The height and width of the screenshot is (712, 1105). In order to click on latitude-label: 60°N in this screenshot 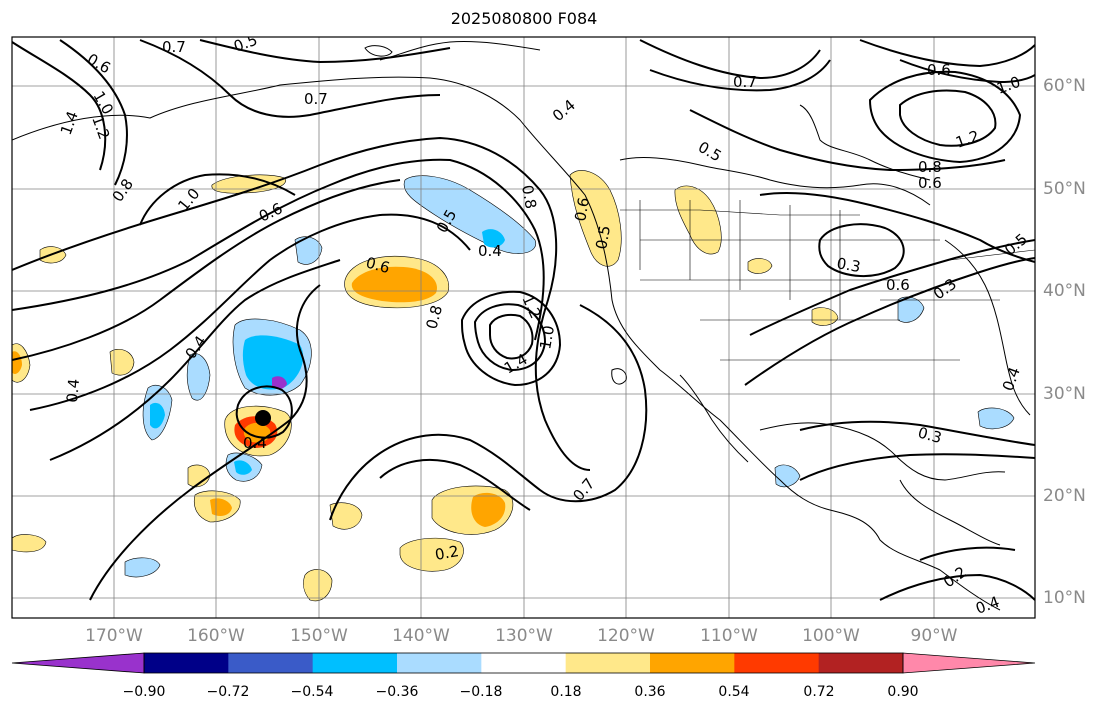, I will do `click(1064, 86)`.